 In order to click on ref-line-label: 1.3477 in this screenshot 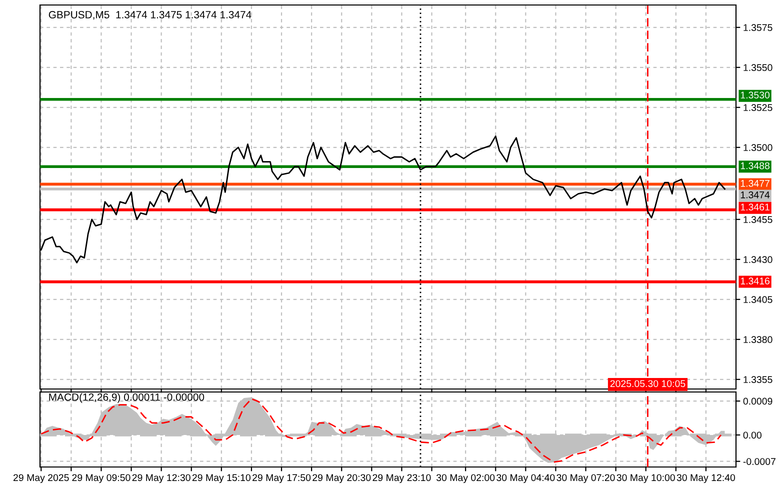, I will do `click(755, 183)`.